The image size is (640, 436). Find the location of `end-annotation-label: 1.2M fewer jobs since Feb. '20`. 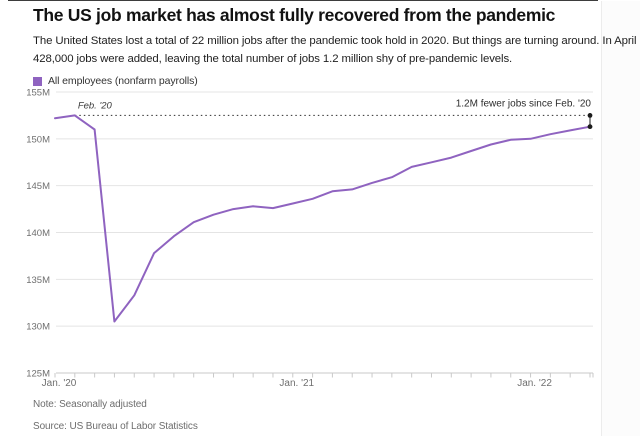

end-annotation-label: 1.2M fewer jobs since Feb. '20 is located at coordinates (524, 103).